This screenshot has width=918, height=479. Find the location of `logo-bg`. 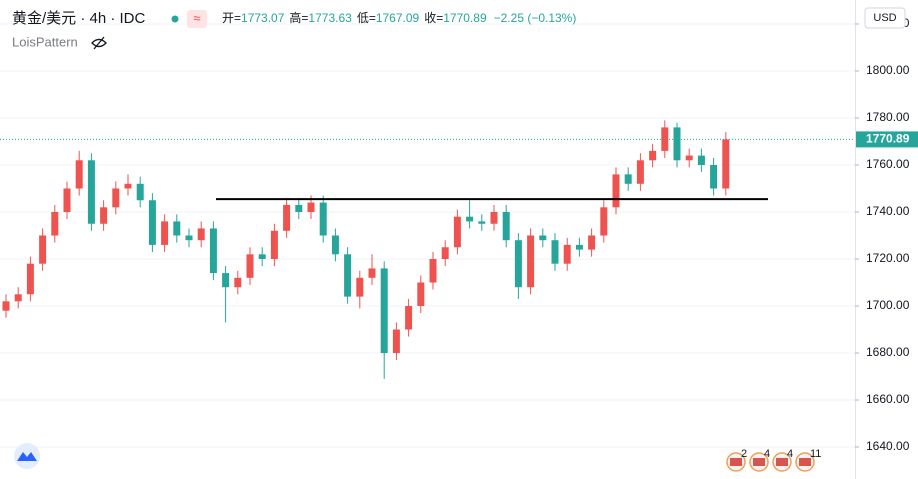

logo-bg is located at coordinates (27, 456).